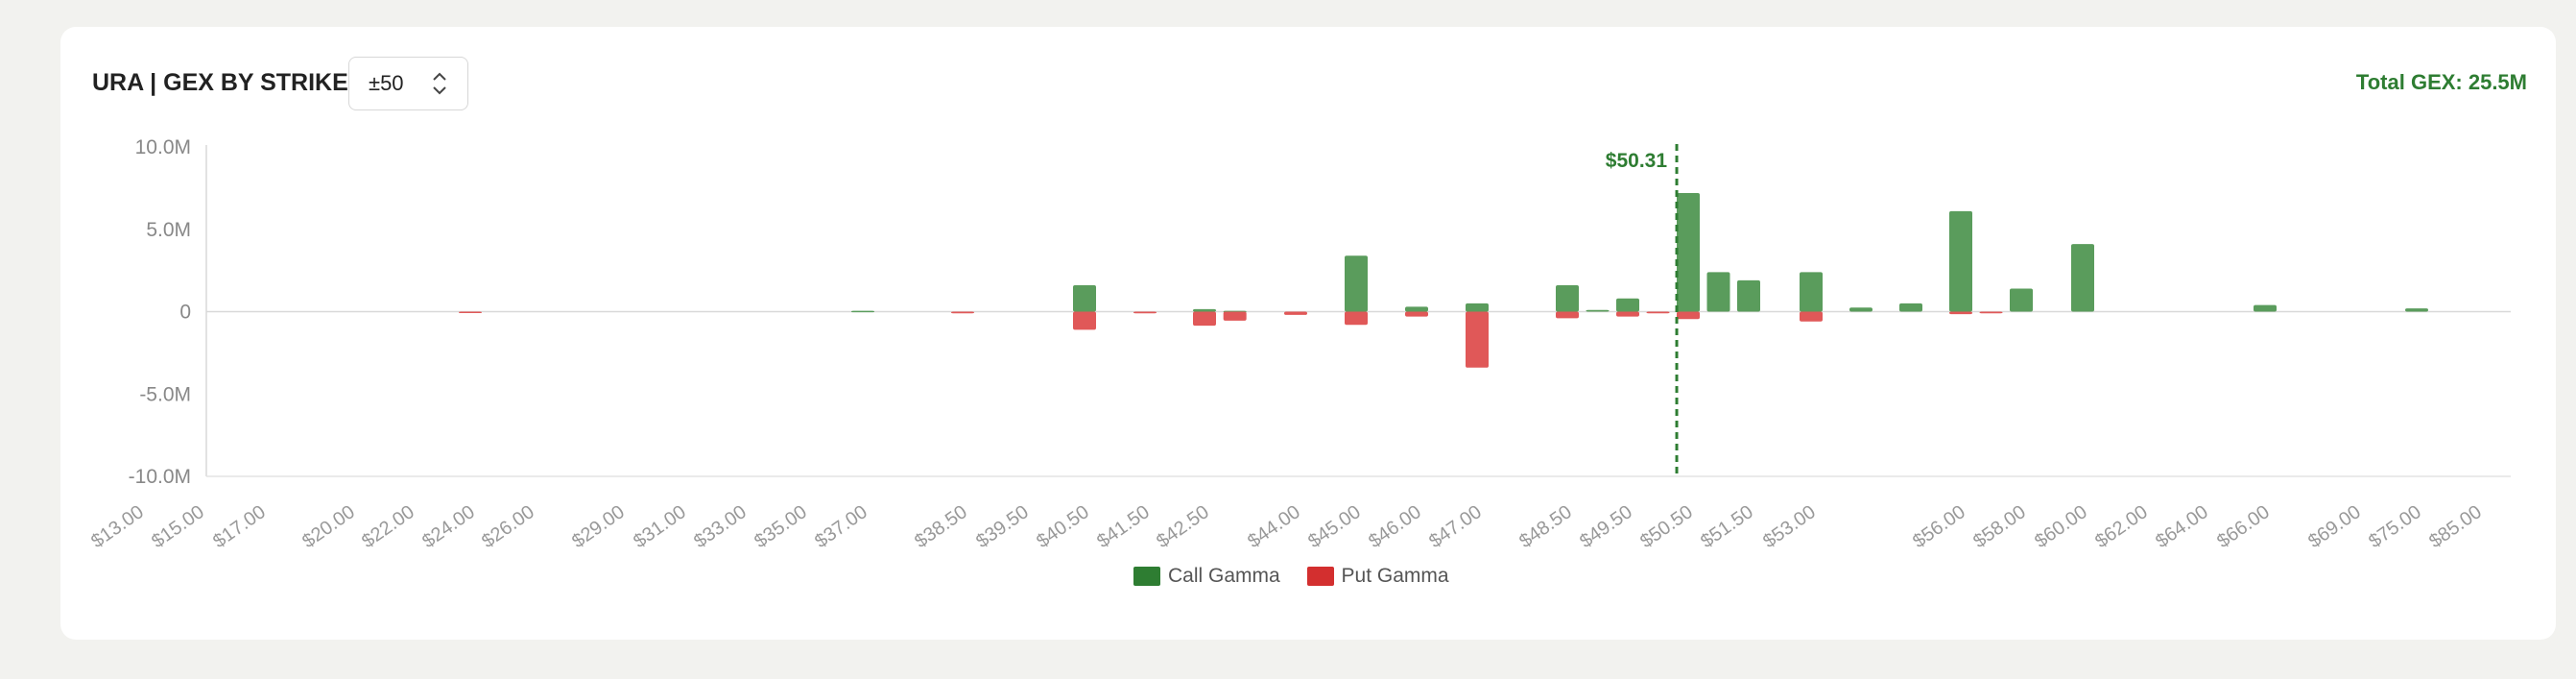 The width and height of the screenshot is (2576, 679). What do you see at coordinates (2334, 526) in the screenshot?
I see `x-tick-label: $69.00` at bounding box center [2334, 526].